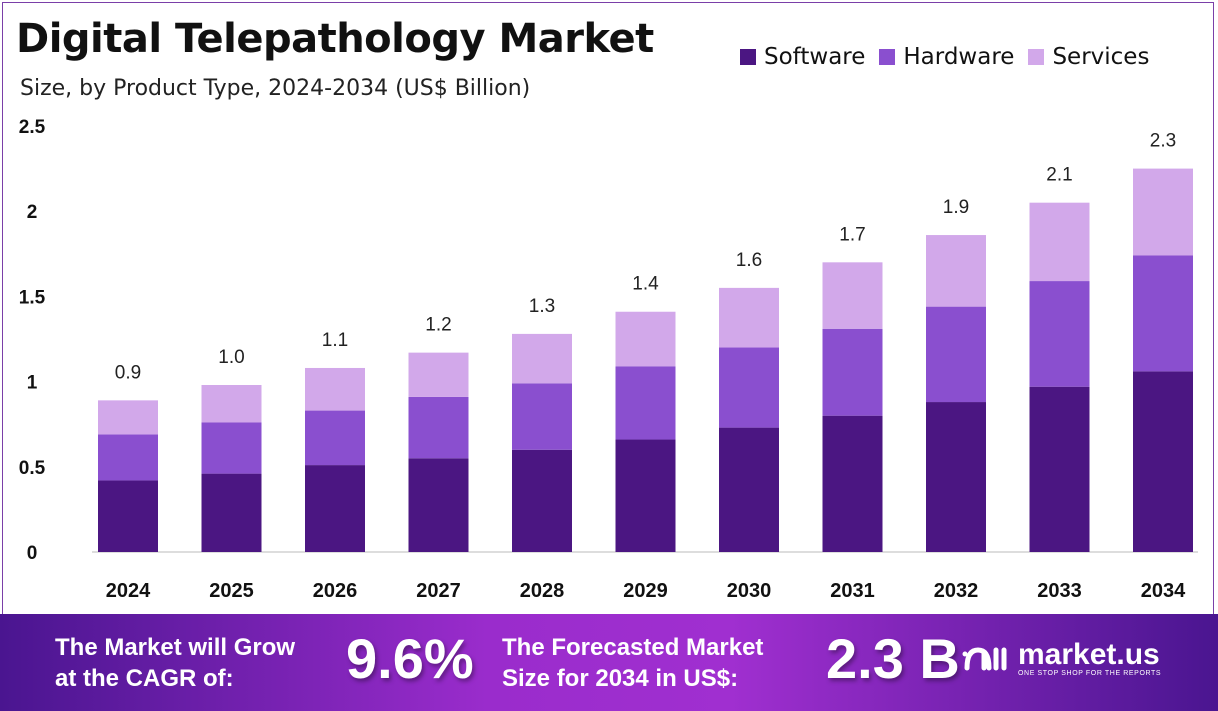  What do you see at coordinates (852, 295) in the screenshot?
I see `bar-segment-services-2031` at bounding box center [852, 295].